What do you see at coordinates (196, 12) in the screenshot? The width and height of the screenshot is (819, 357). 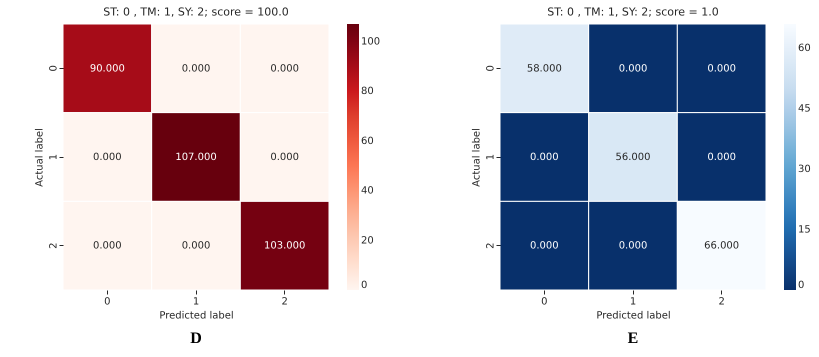 I see `chart-title: ST: 0 , TM: 1, SY: 2; score = 100.0` at bounding box center [196, 12].